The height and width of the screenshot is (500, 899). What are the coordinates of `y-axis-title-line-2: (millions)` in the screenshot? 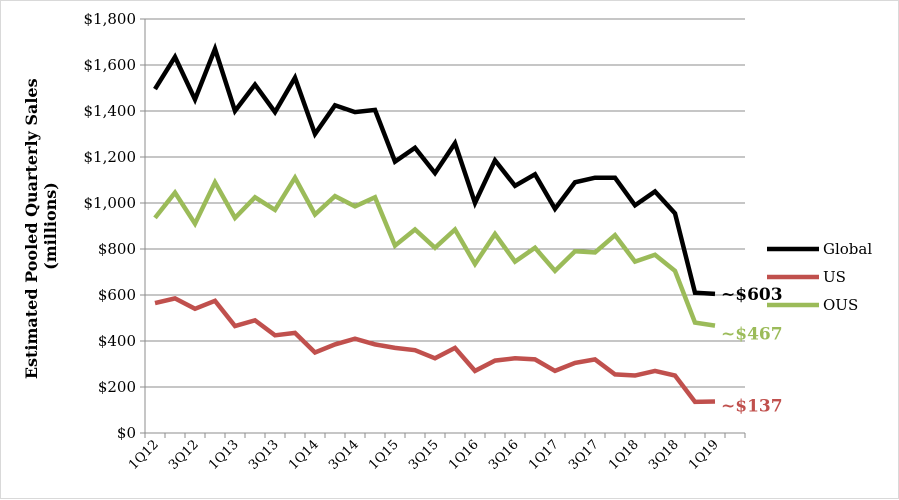 It's located at (50, 226).